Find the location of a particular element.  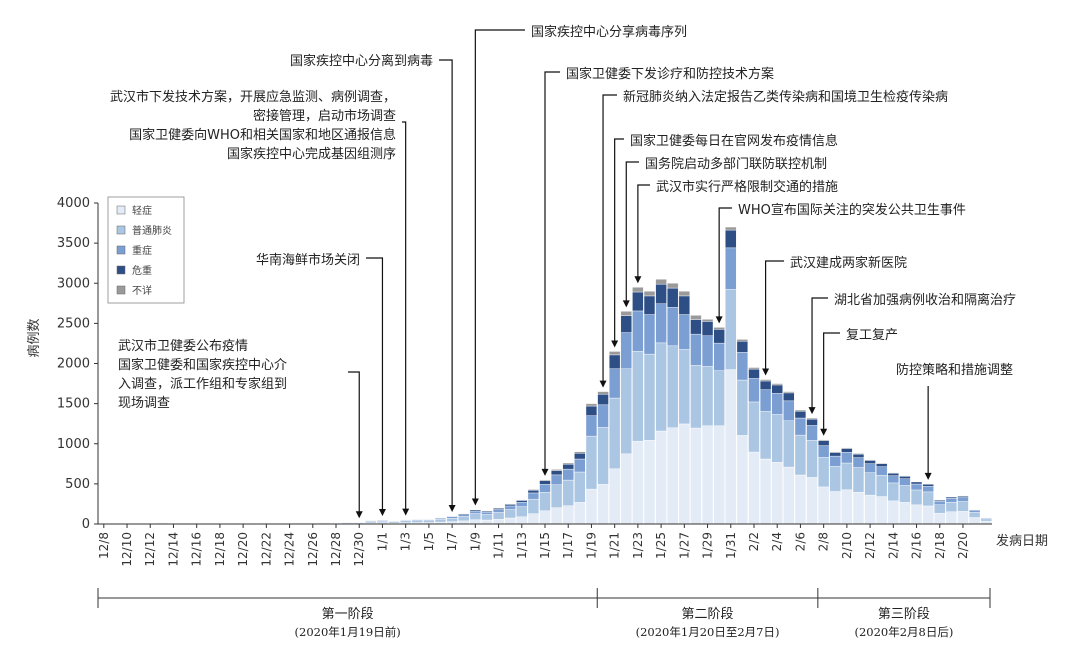

x-tick-label: 1/31 is located at coordinates (731, 545).